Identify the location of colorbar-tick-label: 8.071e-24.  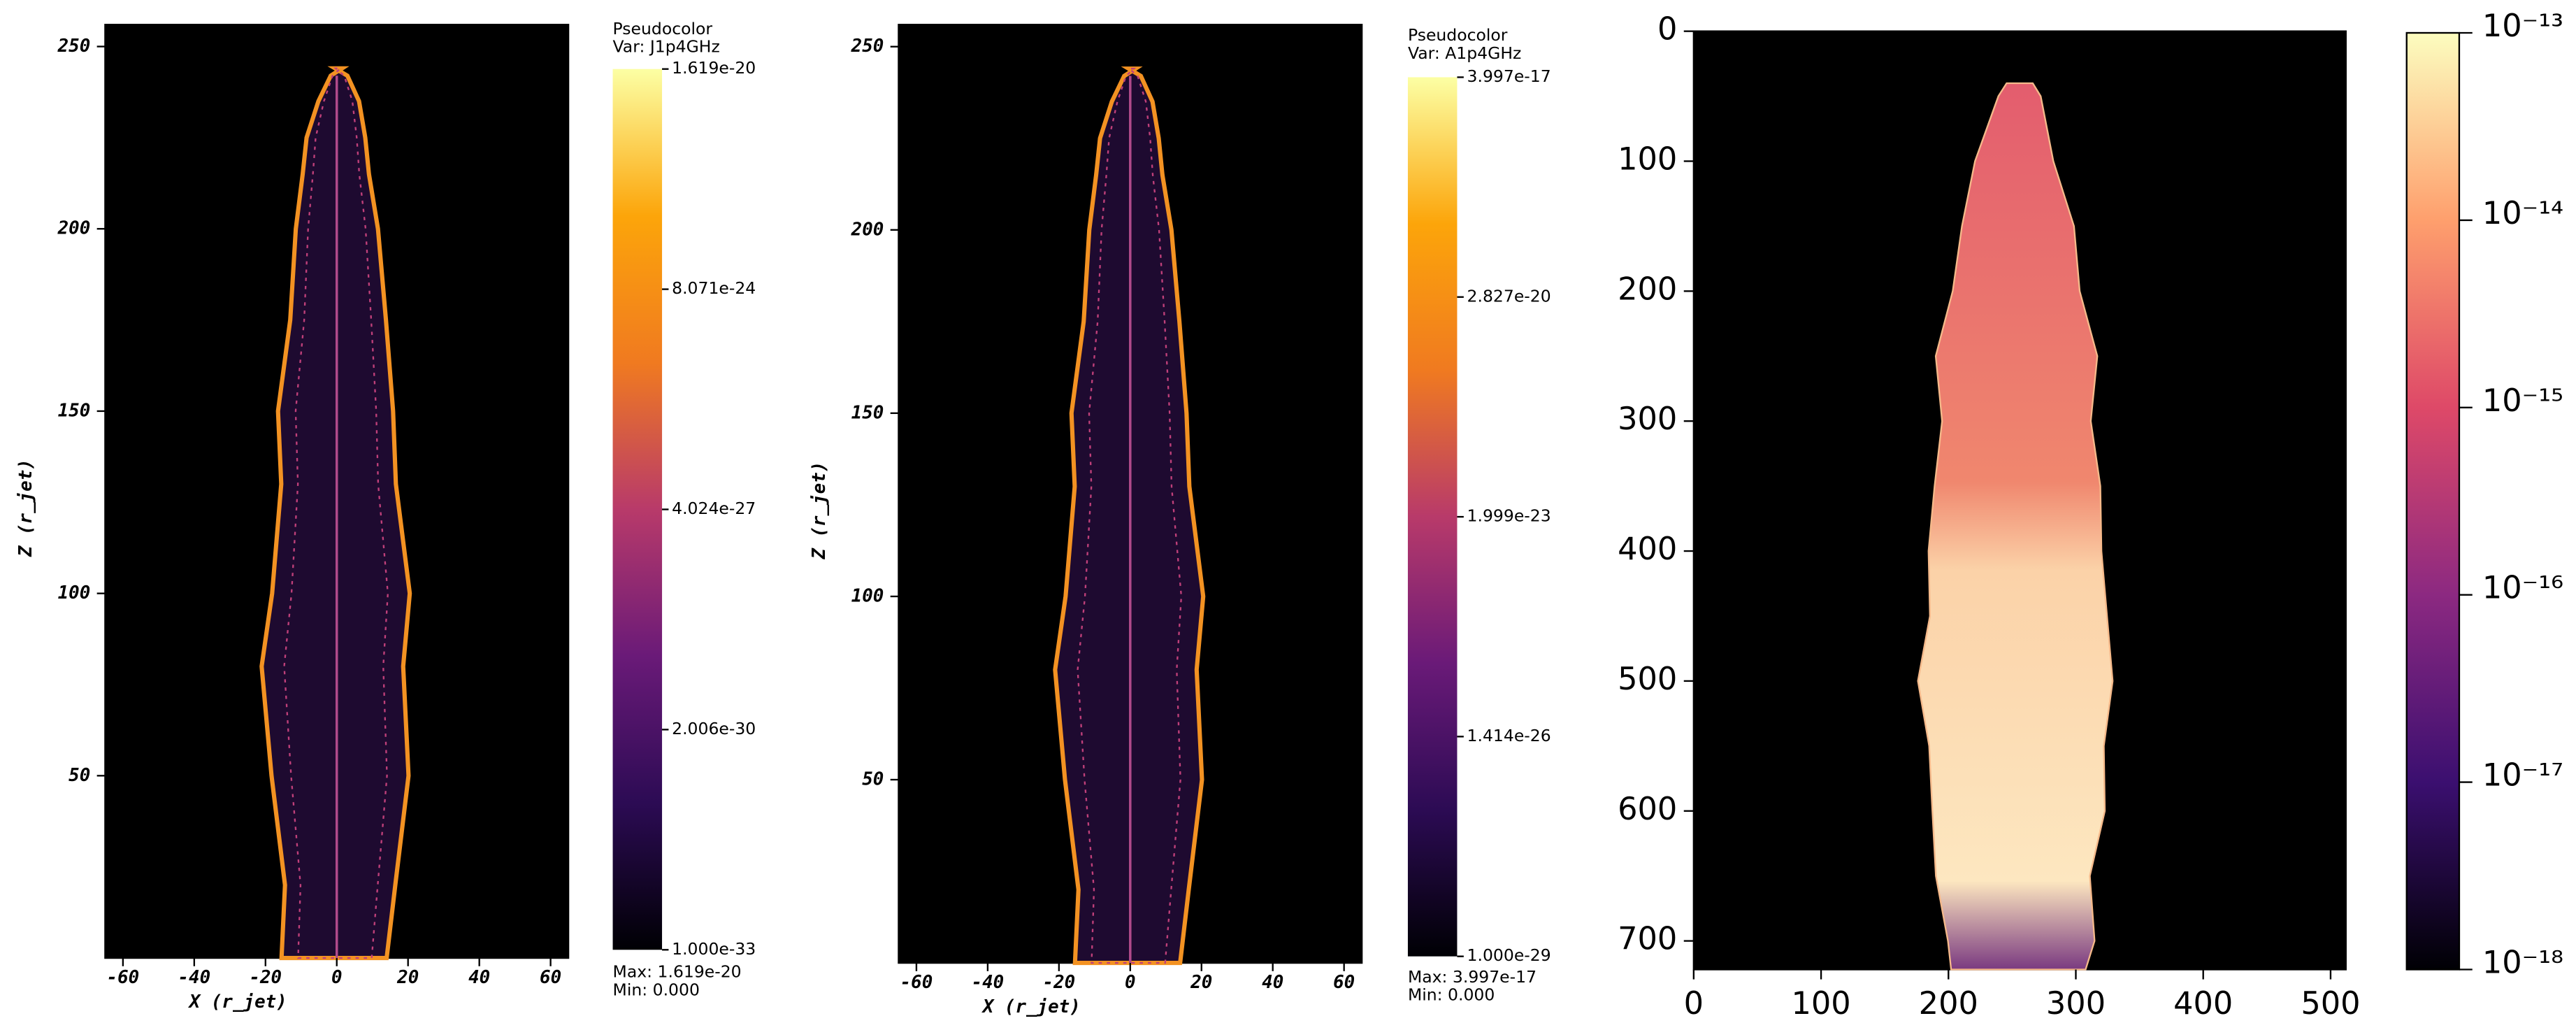
(714, 288).